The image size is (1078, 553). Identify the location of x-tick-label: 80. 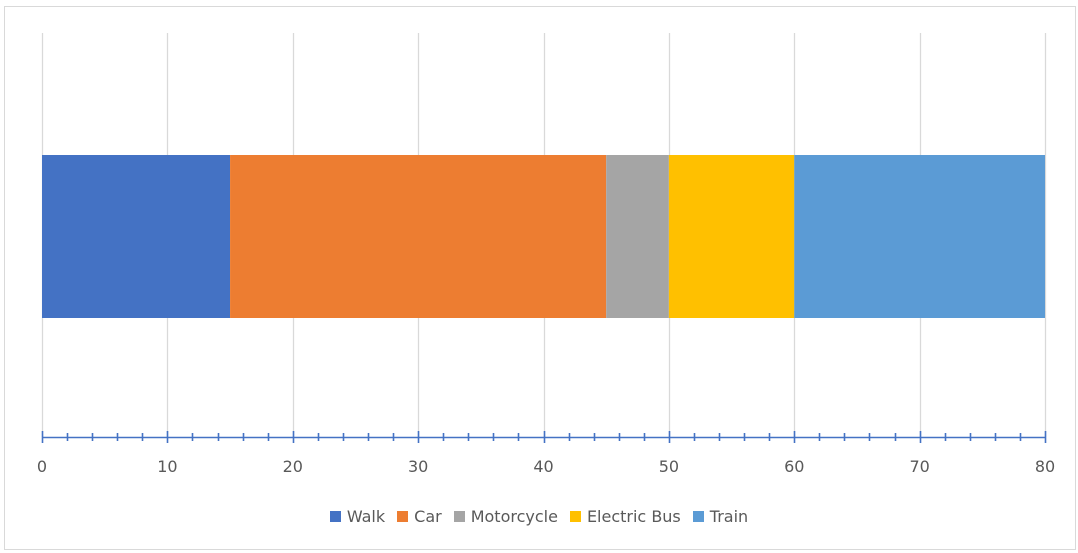
(1045, 466).